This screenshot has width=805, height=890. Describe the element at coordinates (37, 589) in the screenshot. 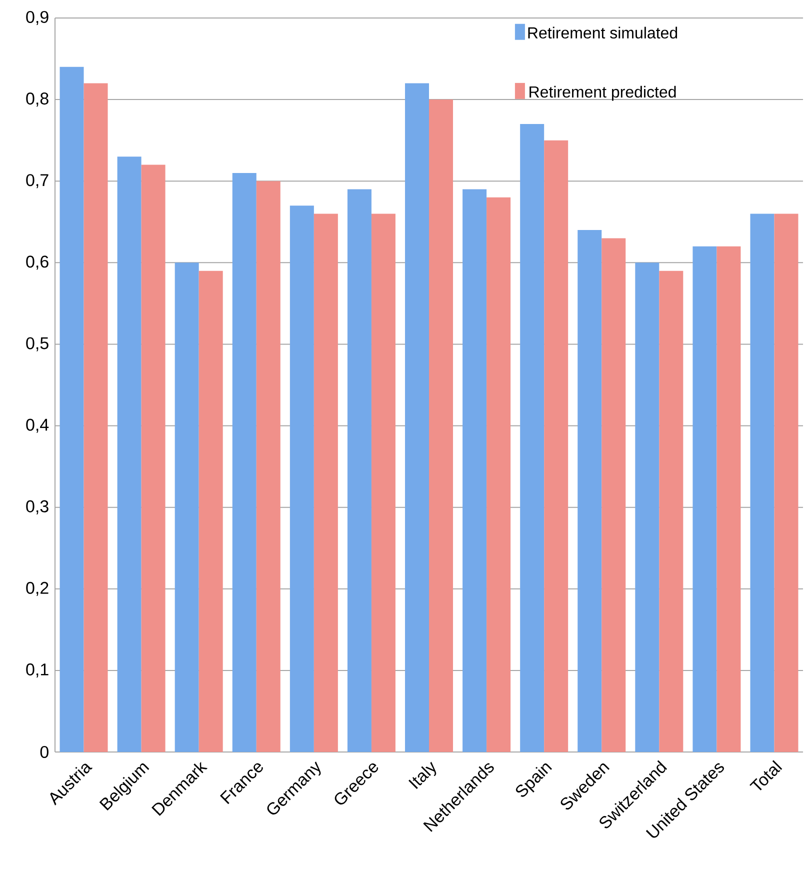

I see `y-tick-label: 0,2` at that location.